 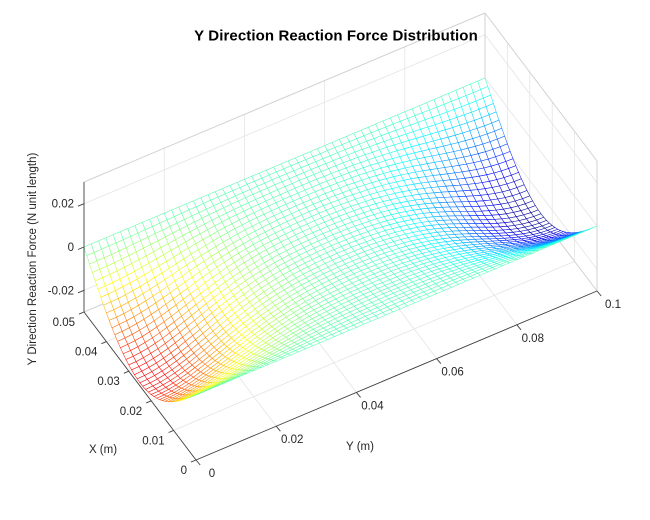 What do you see at coordinates (372, 406) in the screenshot?
I see `y-tick-label: 0.04` at bounding box center [372, 406].